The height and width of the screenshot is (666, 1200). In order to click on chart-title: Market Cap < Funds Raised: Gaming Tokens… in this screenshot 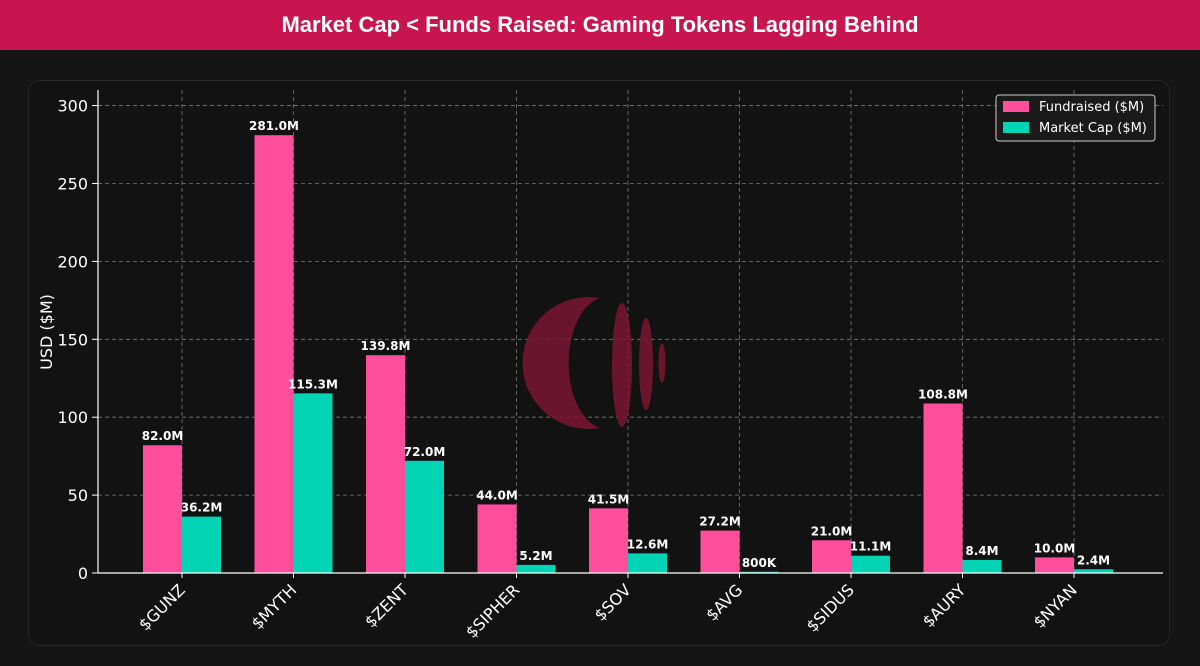, I will do `click(600, 24)`.